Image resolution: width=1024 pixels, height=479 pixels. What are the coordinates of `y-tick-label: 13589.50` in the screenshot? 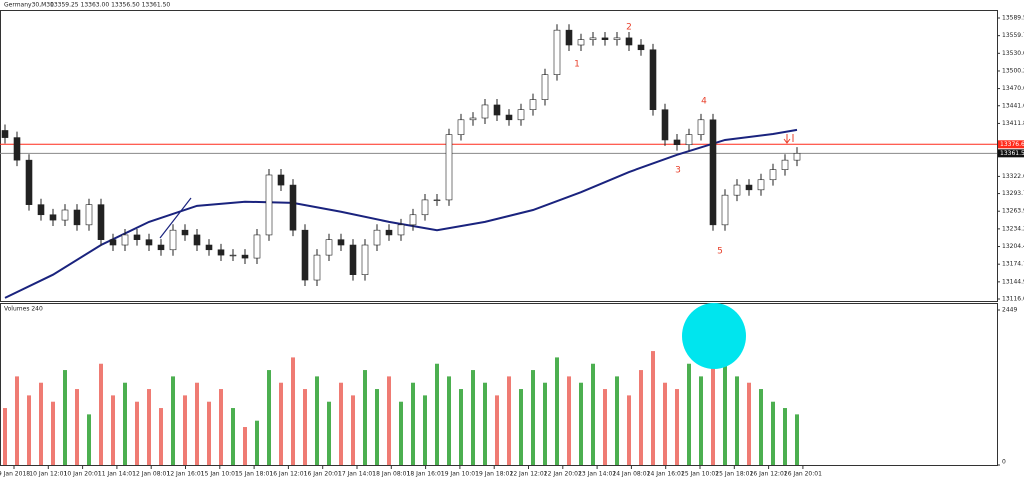 It's located at (1013, 18).